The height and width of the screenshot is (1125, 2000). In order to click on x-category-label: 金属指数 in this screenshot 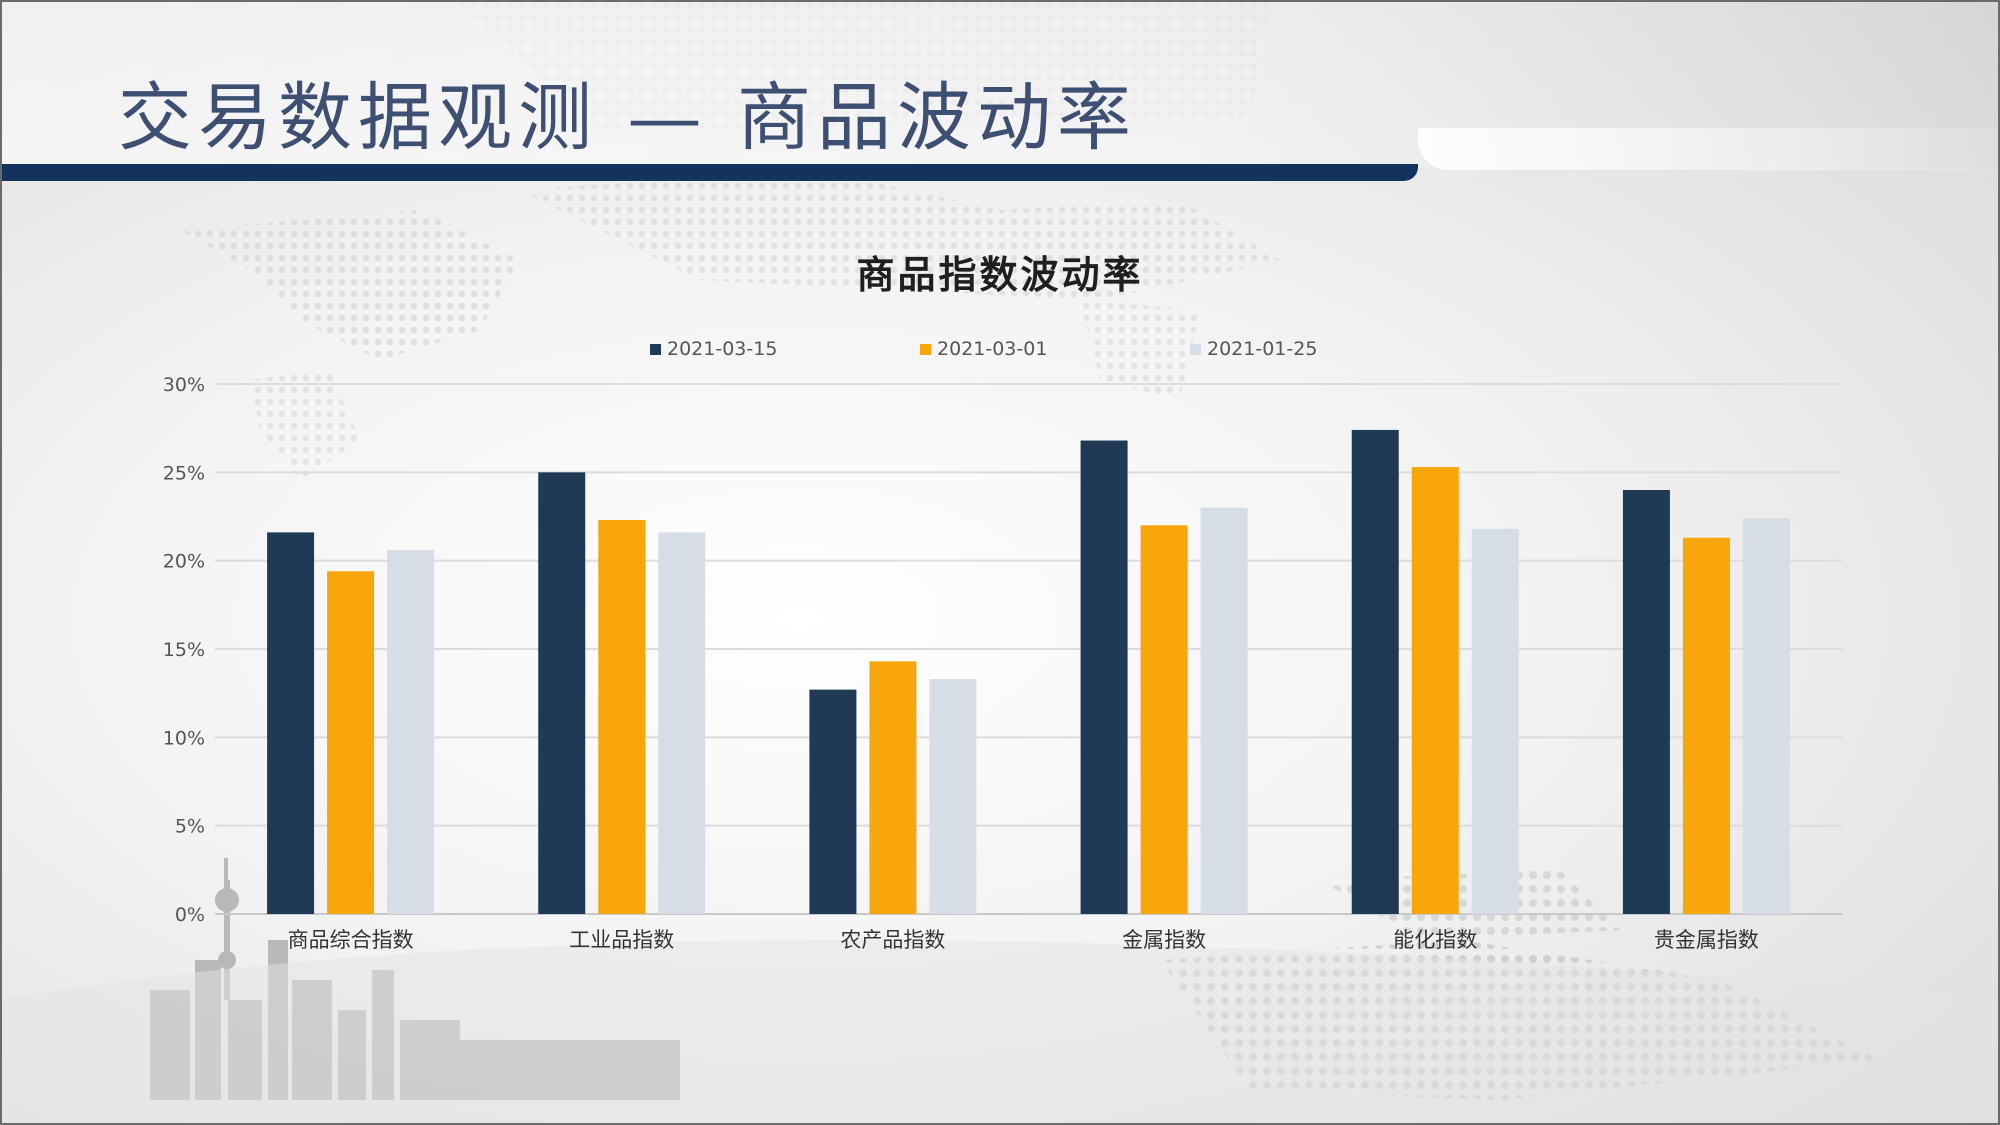, I will do `click(1164, 940)`.